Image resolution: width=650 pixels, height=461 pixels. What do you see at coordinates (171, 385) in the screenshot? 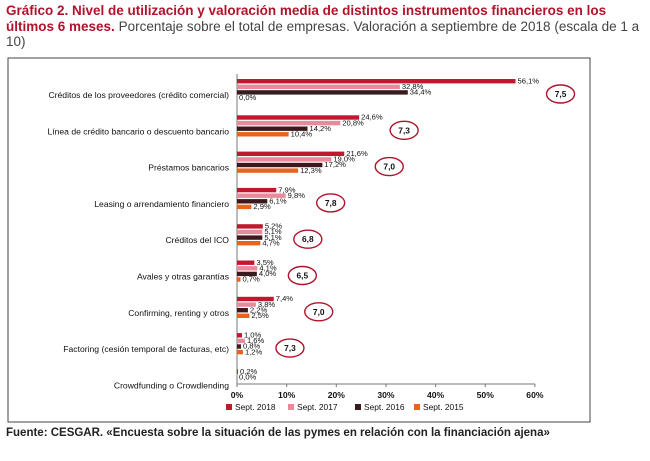
I see `category-label: Crowdfunding o Crowdlending` at bounding box center [171, 385].